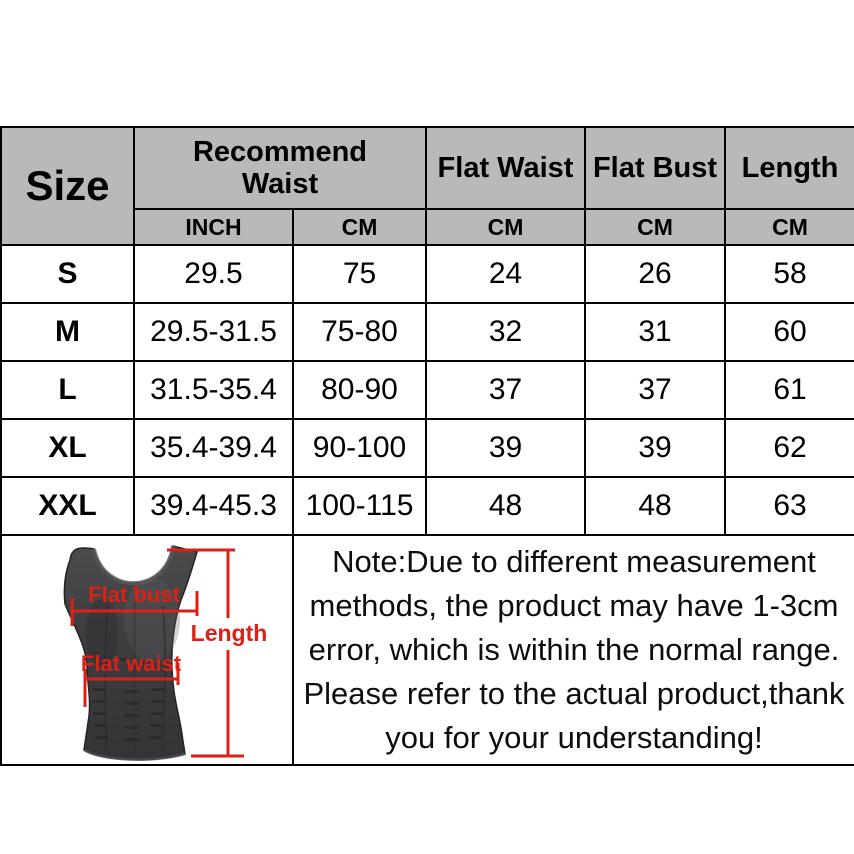  What do you see at coordinates (505, 227) in the screenshot?
I see `unit-cm-flat-waist: CM` at bounding box center [505, 227].